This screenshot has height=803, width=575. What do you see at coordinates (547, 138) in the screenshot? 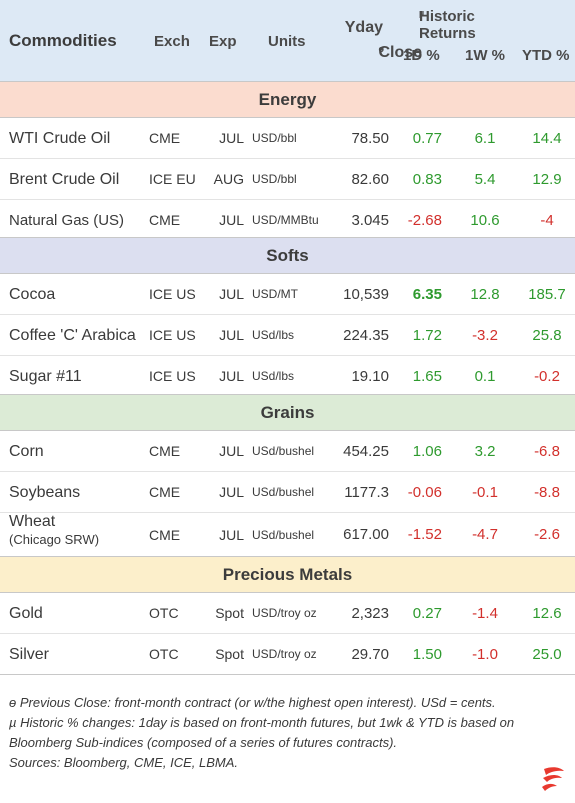
I see `return-ytd: 14.4` at bounding box center [547, 138].